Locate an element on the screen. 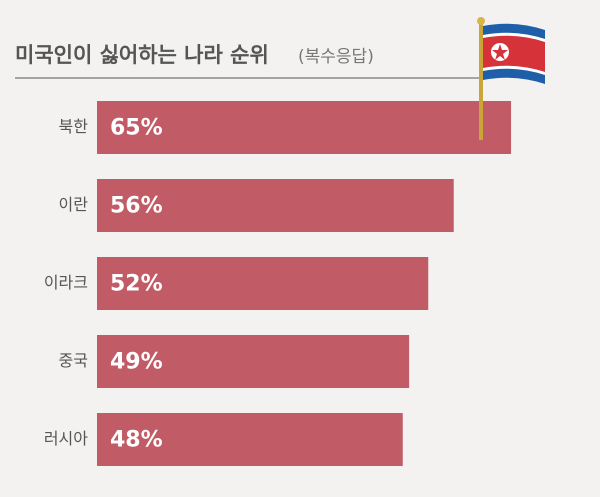 This screenshot has height=497, width=600. value-label: 48% is located at coordinates (136, 440).